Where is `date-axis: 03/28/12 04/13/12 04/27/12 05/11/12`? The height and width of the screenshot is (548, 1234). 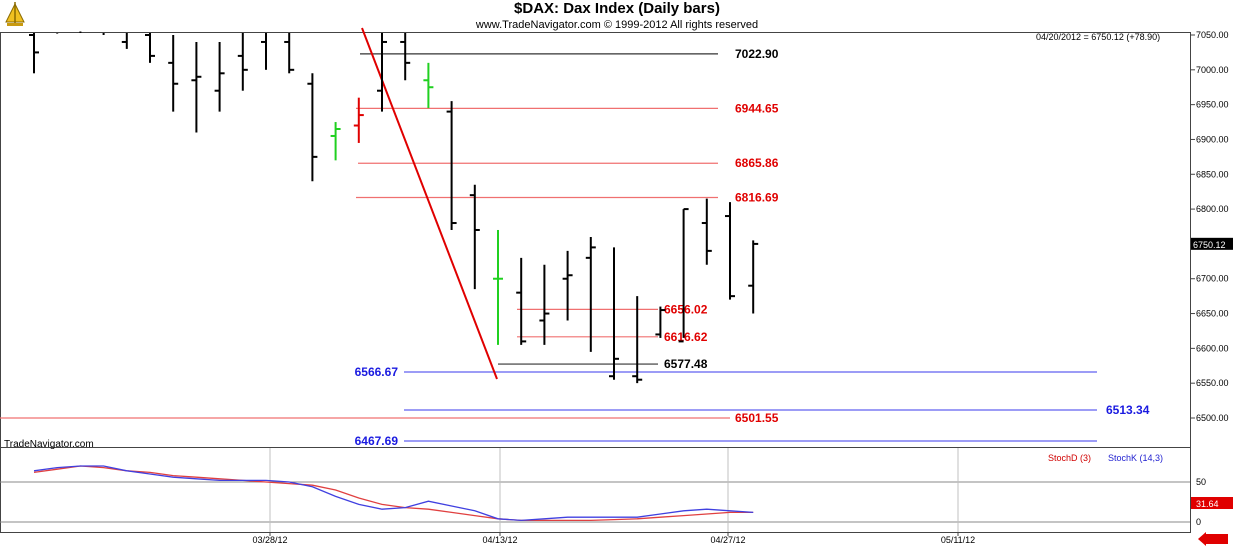
date-axis: 03/28/12 04/13/12 04/27/12 05/11/12 is located at coordinates (613, 496).